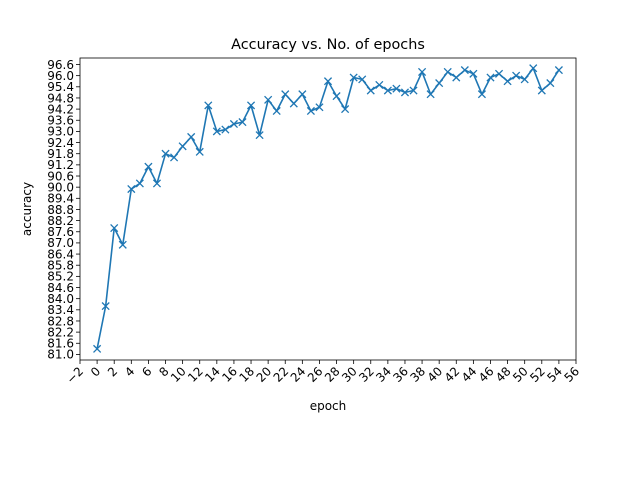 The image size is (640, 480). I want to click on y-tick-label: 81.0, so click(60, 355).